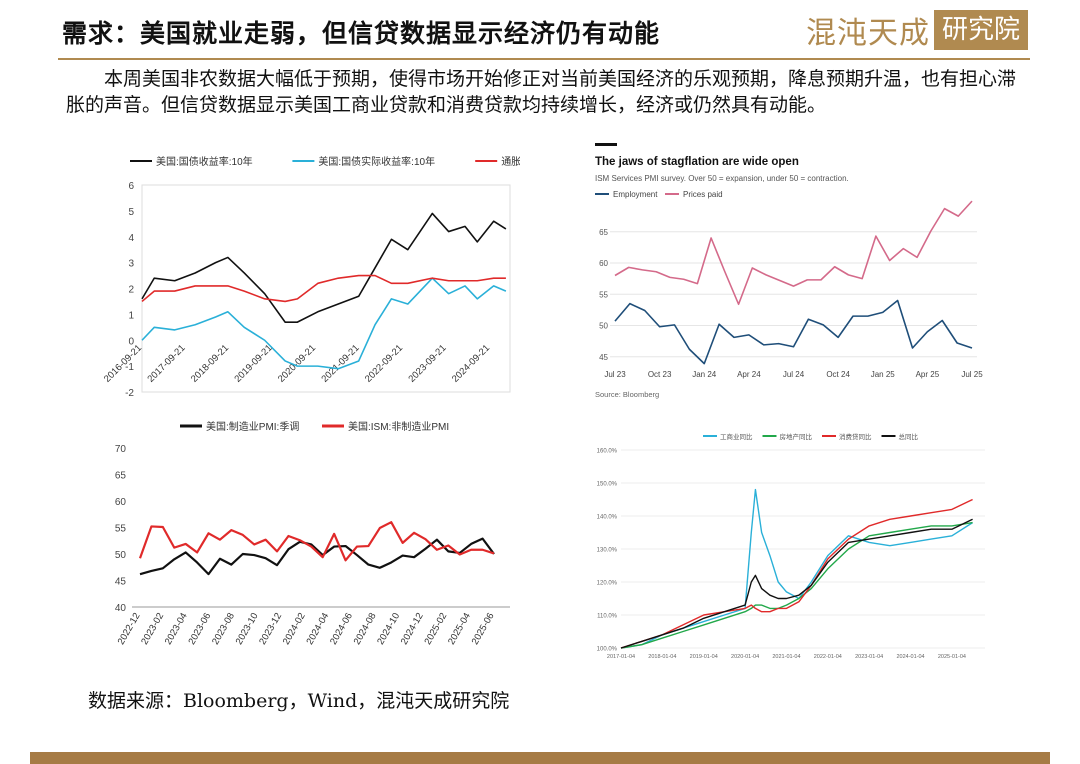 This screenshot has height=764, width=1080. Describe the element at coordinates (297, 364) in the screenshot. I see `x-tick-label: 2020-09-21` at that location.